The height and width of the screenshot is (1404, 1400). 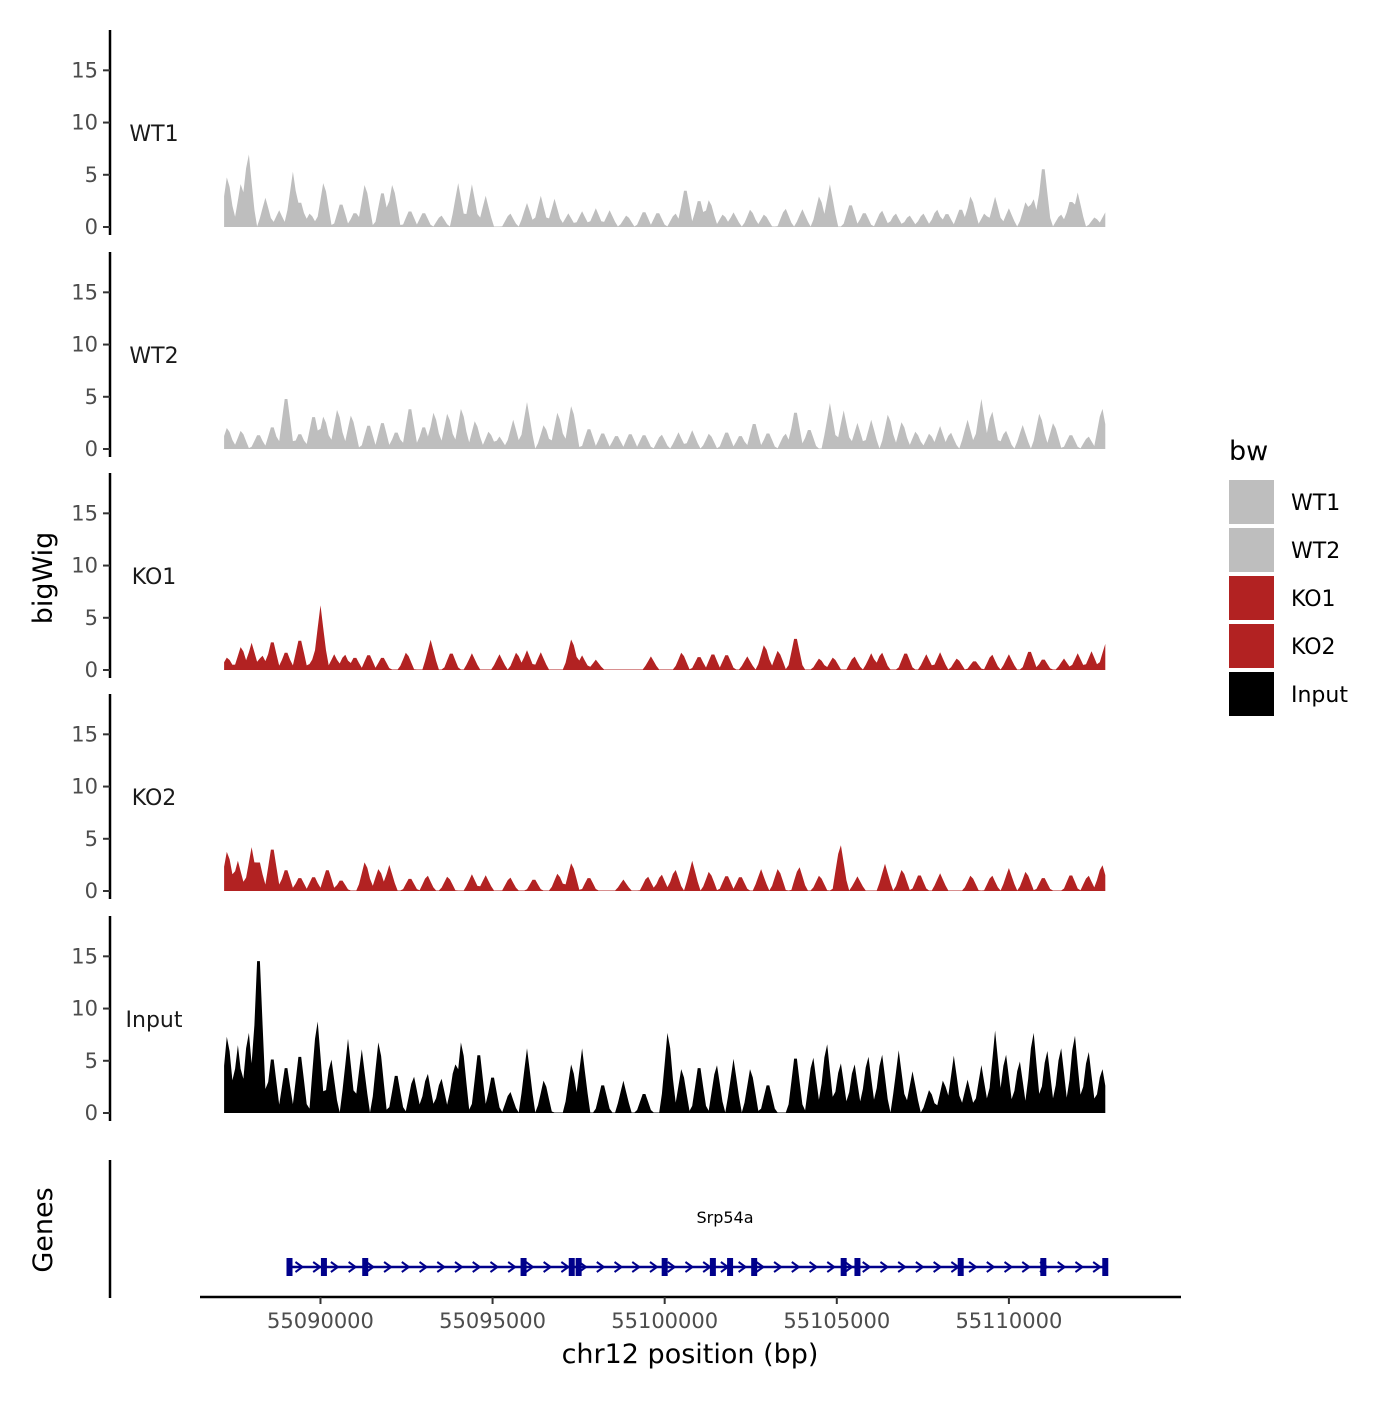 What do you see at coordinates (665, 637) in the screenshot?
I see `coverage-area-ko1` at bounding box center [665, 637].